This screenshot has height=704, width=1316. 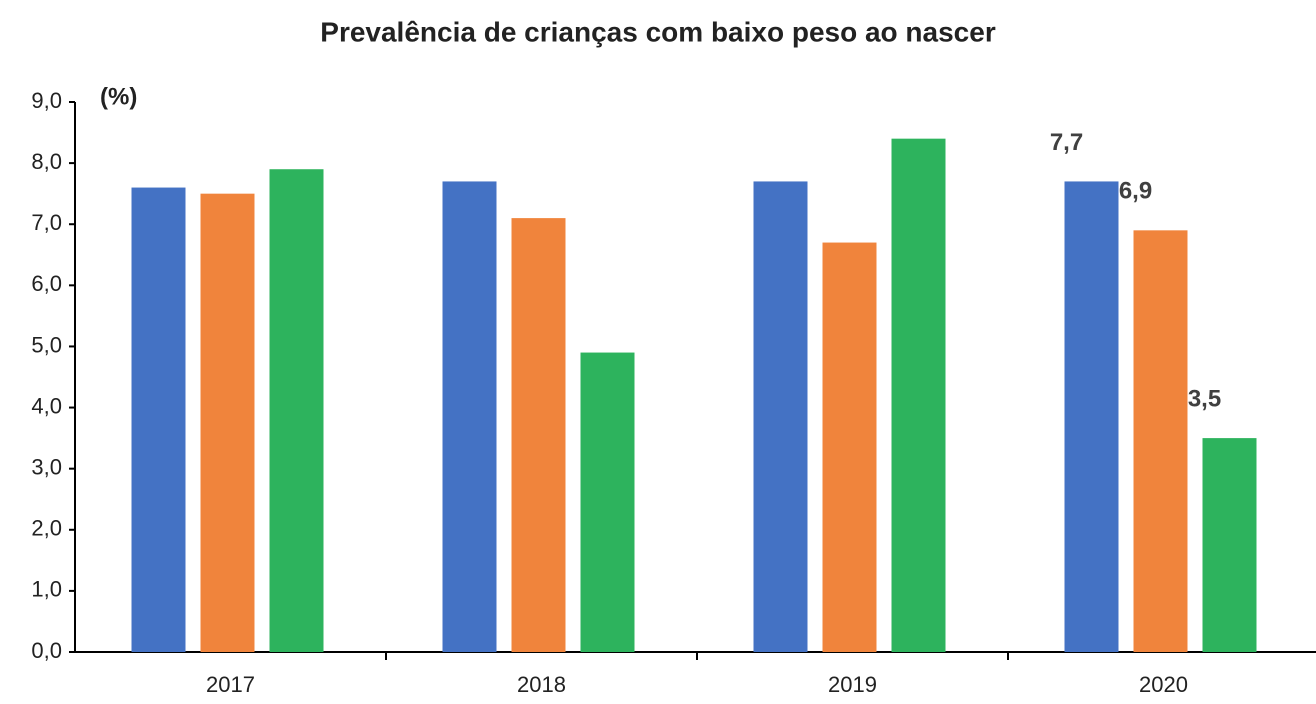 What do you see at coordinates (1204, 398) in the screenshot?
I see `data-label: 3,5` at bounding box center [1204, 398].